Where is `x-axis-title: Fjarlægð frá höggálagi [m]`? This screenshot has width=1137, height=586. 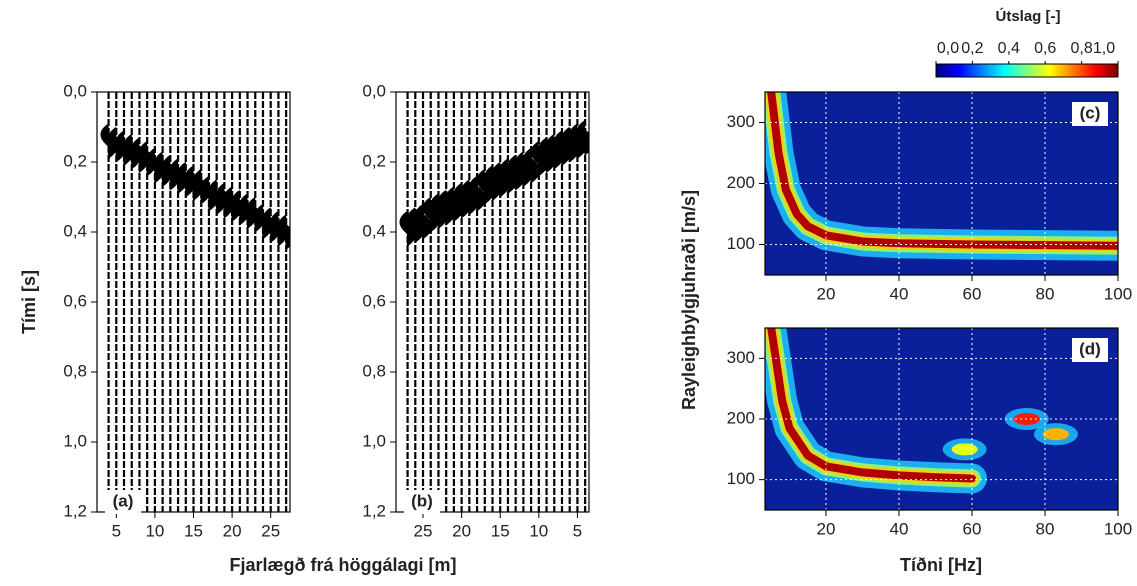
x-axis-title: Fjarlægð frá höggálagi [m] is located at coordinates (342, 565).